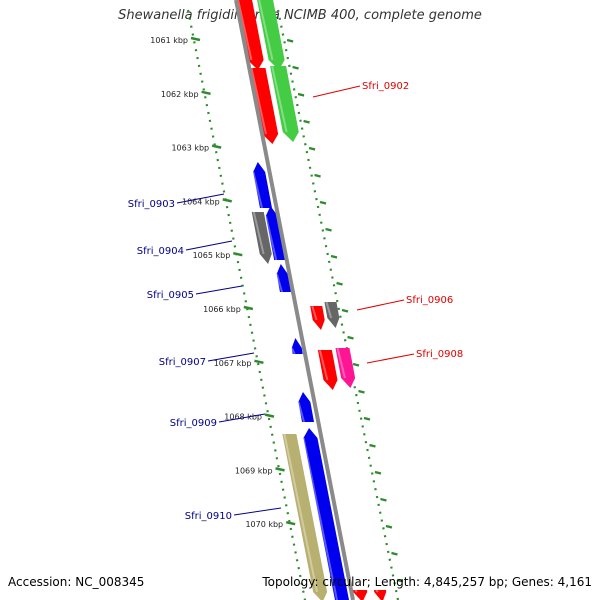 Image resolution: width=600 pixels, height=600 pixels. Describe the element at coordinates (182, 362) in the screenshot. I see `gene-label-sfri_0907: Sfri_0907` at that location.